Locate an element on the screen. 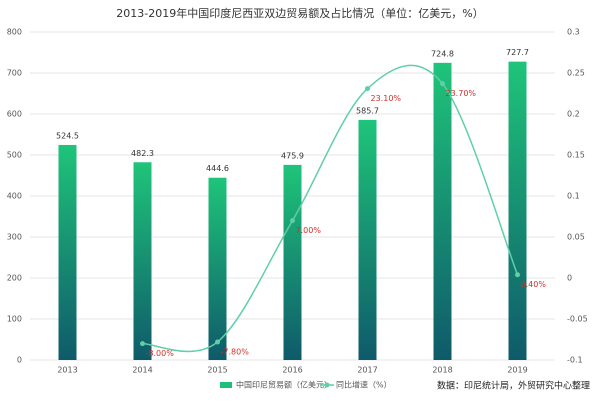  chart-title: 2013-2019年中国印度尼西亚双边贸易额及占比情况（单位：亿美元，%） is located at coordinates (299, 13).